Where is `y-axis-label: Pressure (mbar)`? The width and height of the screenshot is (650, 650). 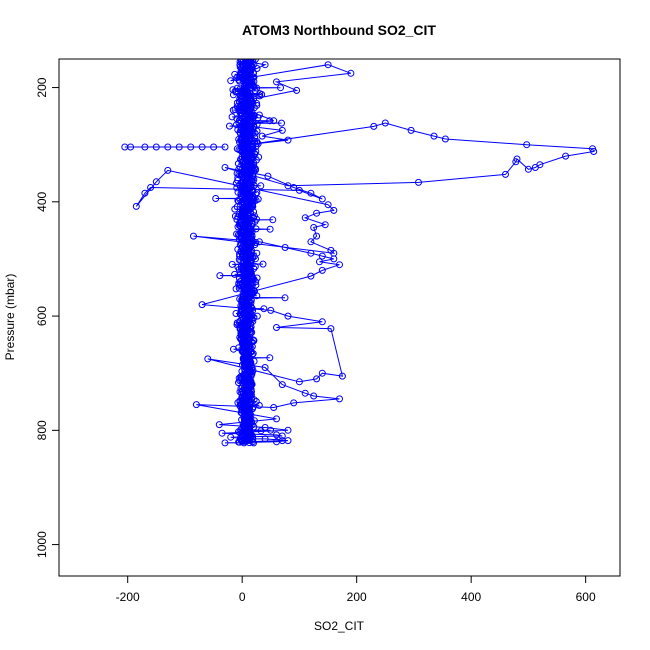 y-axis-label: Pressure (mbar) is located at coordinates (10, 317).